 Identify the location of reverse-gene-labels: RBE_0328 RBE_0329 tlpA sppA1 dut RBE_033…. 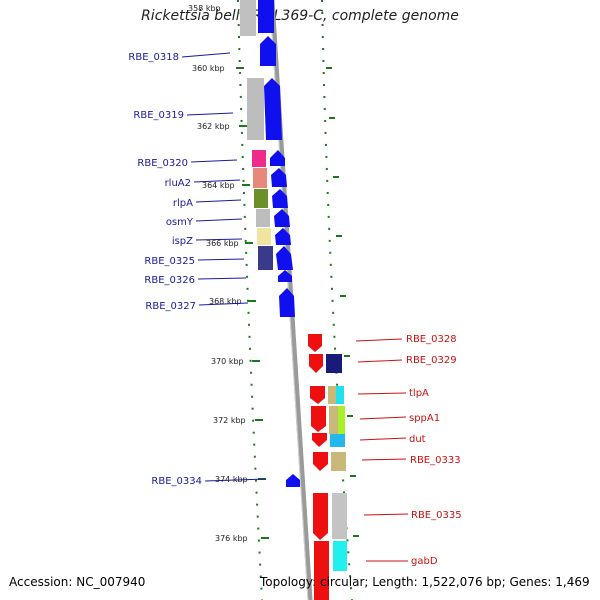
(434, 450).